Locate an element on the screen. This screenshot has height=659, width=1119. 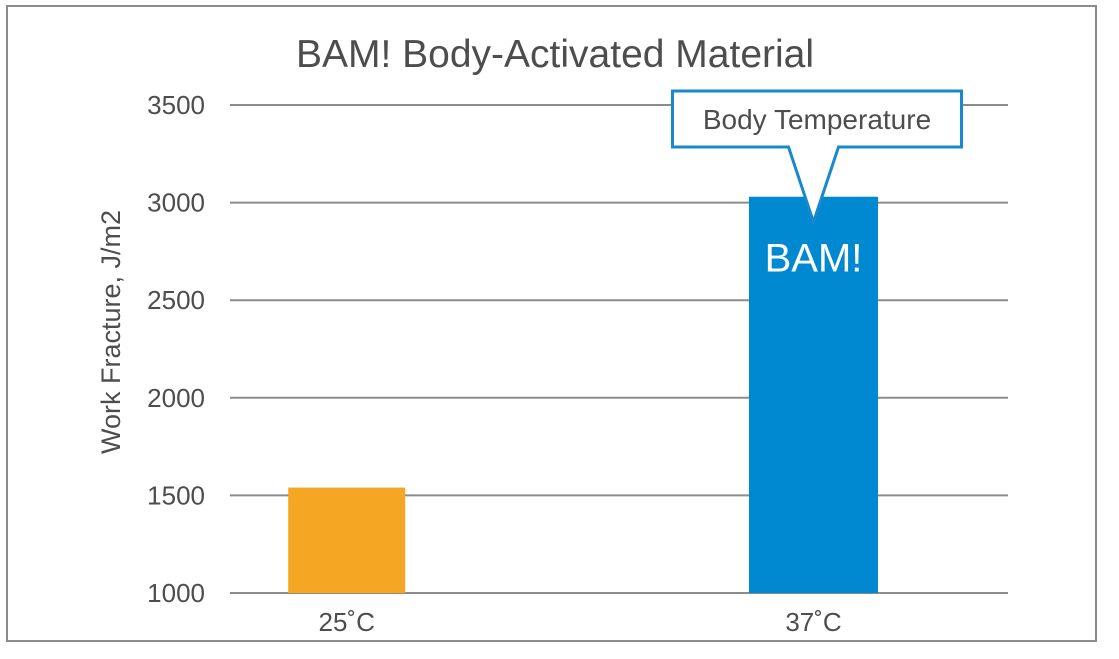
y-tick-labels: 1000 1500 2000 2500 3000 3500 is located at coordinates (176, 349).